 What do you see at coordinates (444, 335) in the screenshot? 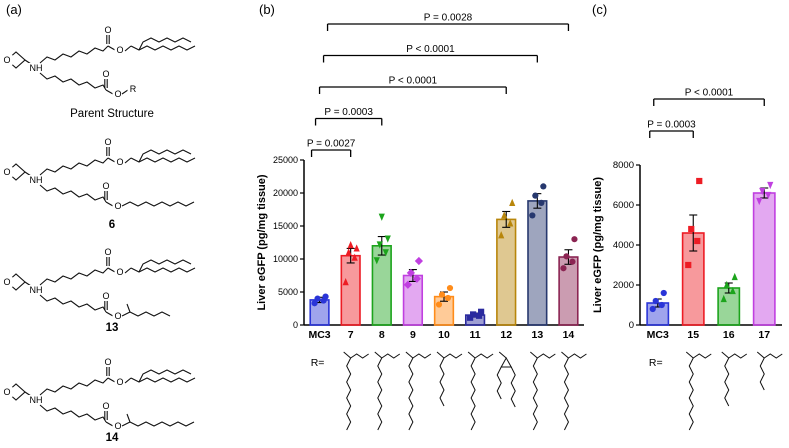
I see `x-tick-10: 10` at bounding box center [444, 335].